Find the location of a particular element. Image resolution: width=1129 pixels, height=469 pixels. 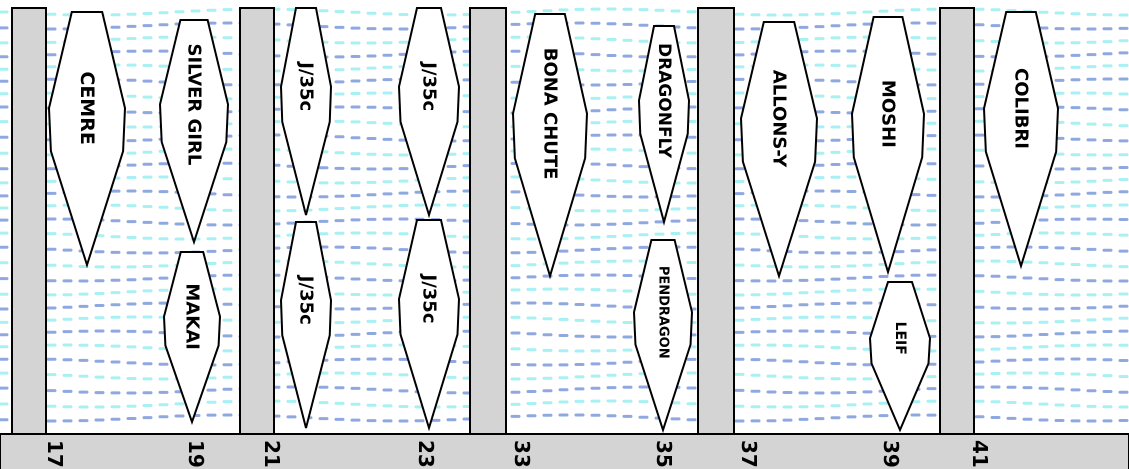

boat-name-label: DRAGONFLY is located at coordinates (664, 101).